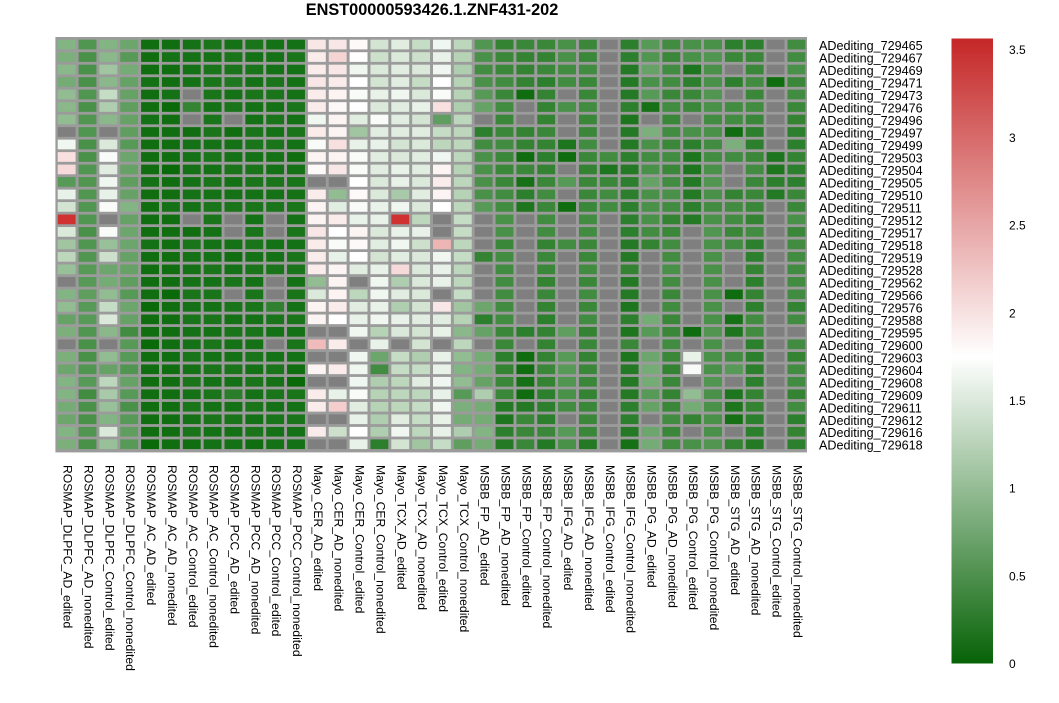  I want to click on svg-text: Mayo_CER_Control_edited, so click(360, 539).